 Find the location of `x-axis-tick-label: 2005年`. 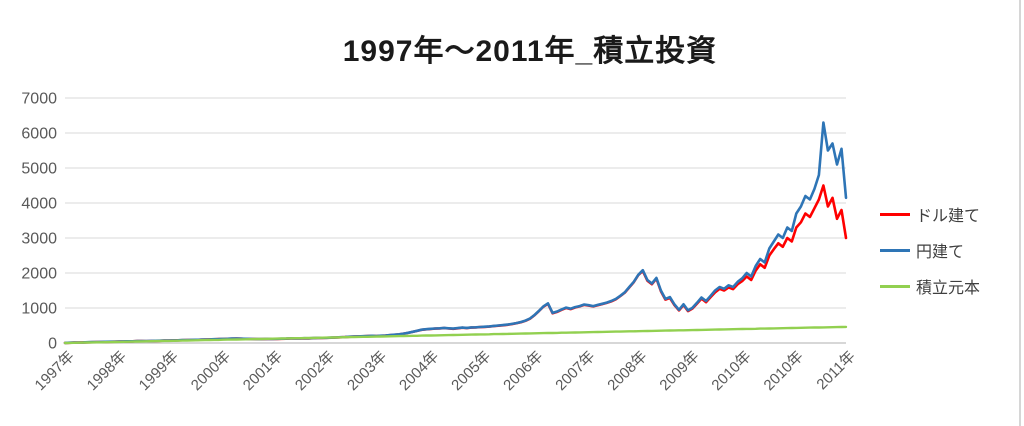

x-axis-tick-label: 2005年 is located at coordinates (471, 371).